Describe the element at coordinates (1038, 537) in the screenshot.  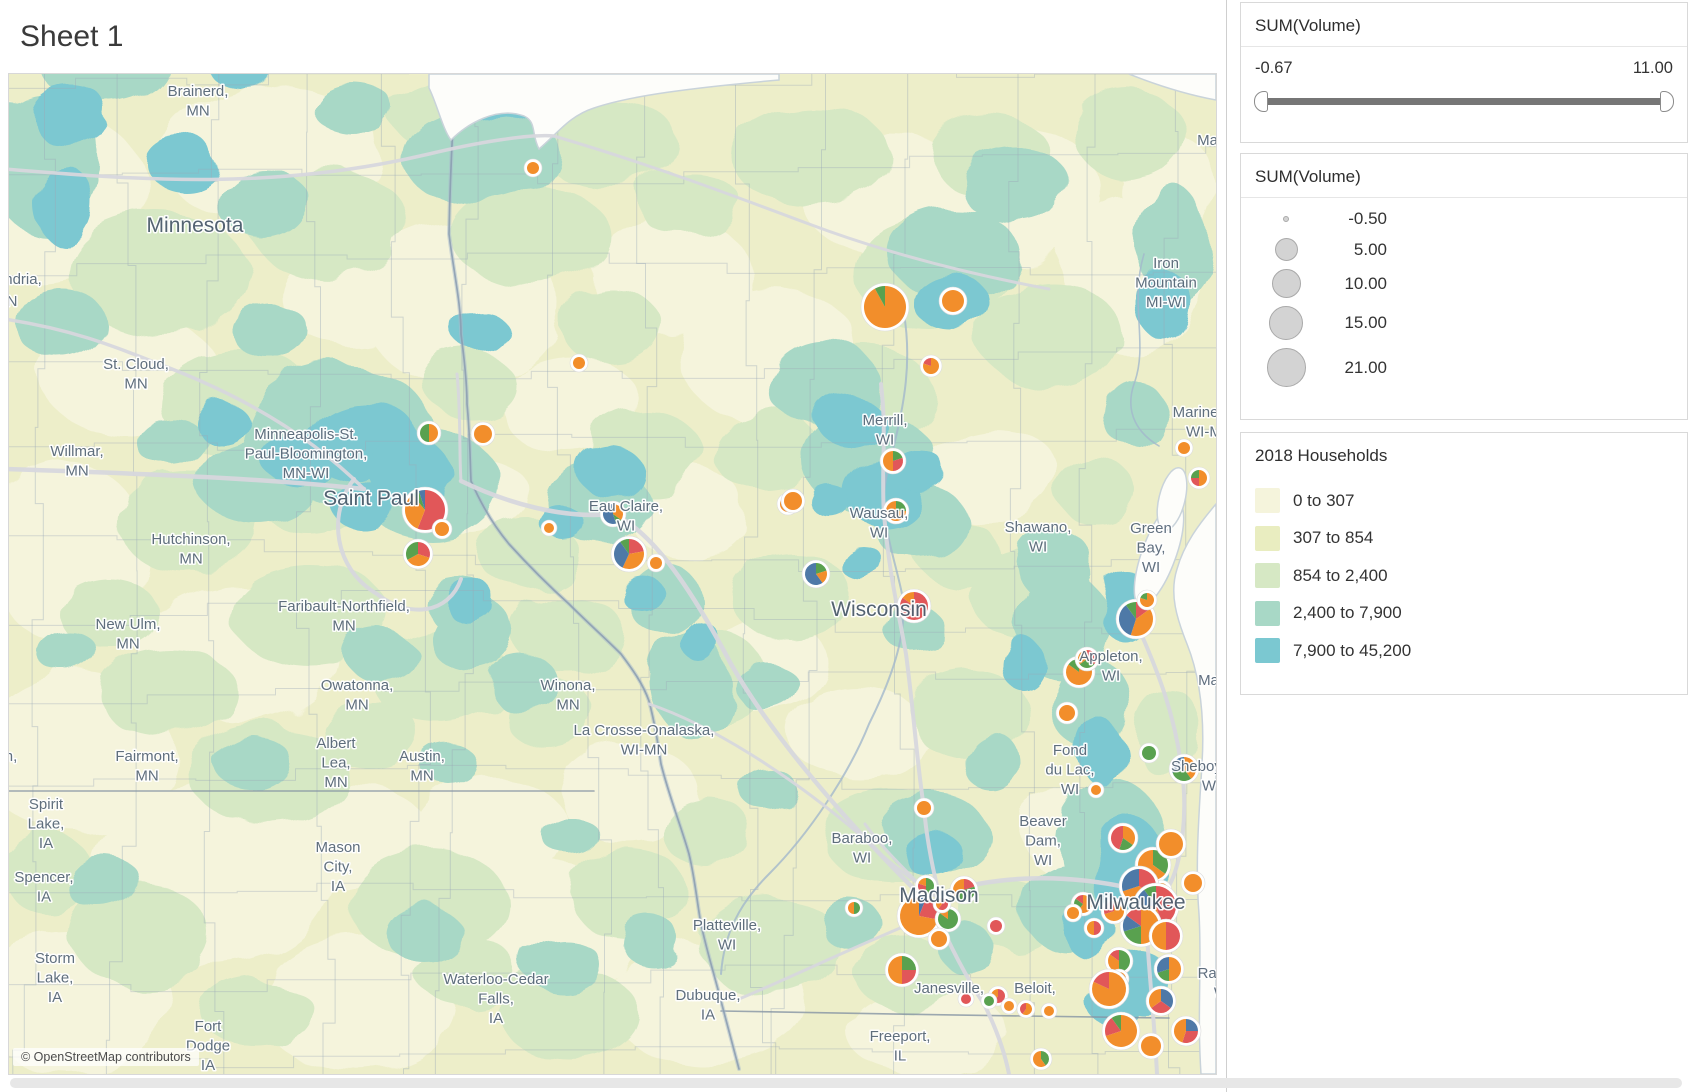
I see `map-place-label: Shawano, WI` at that location.